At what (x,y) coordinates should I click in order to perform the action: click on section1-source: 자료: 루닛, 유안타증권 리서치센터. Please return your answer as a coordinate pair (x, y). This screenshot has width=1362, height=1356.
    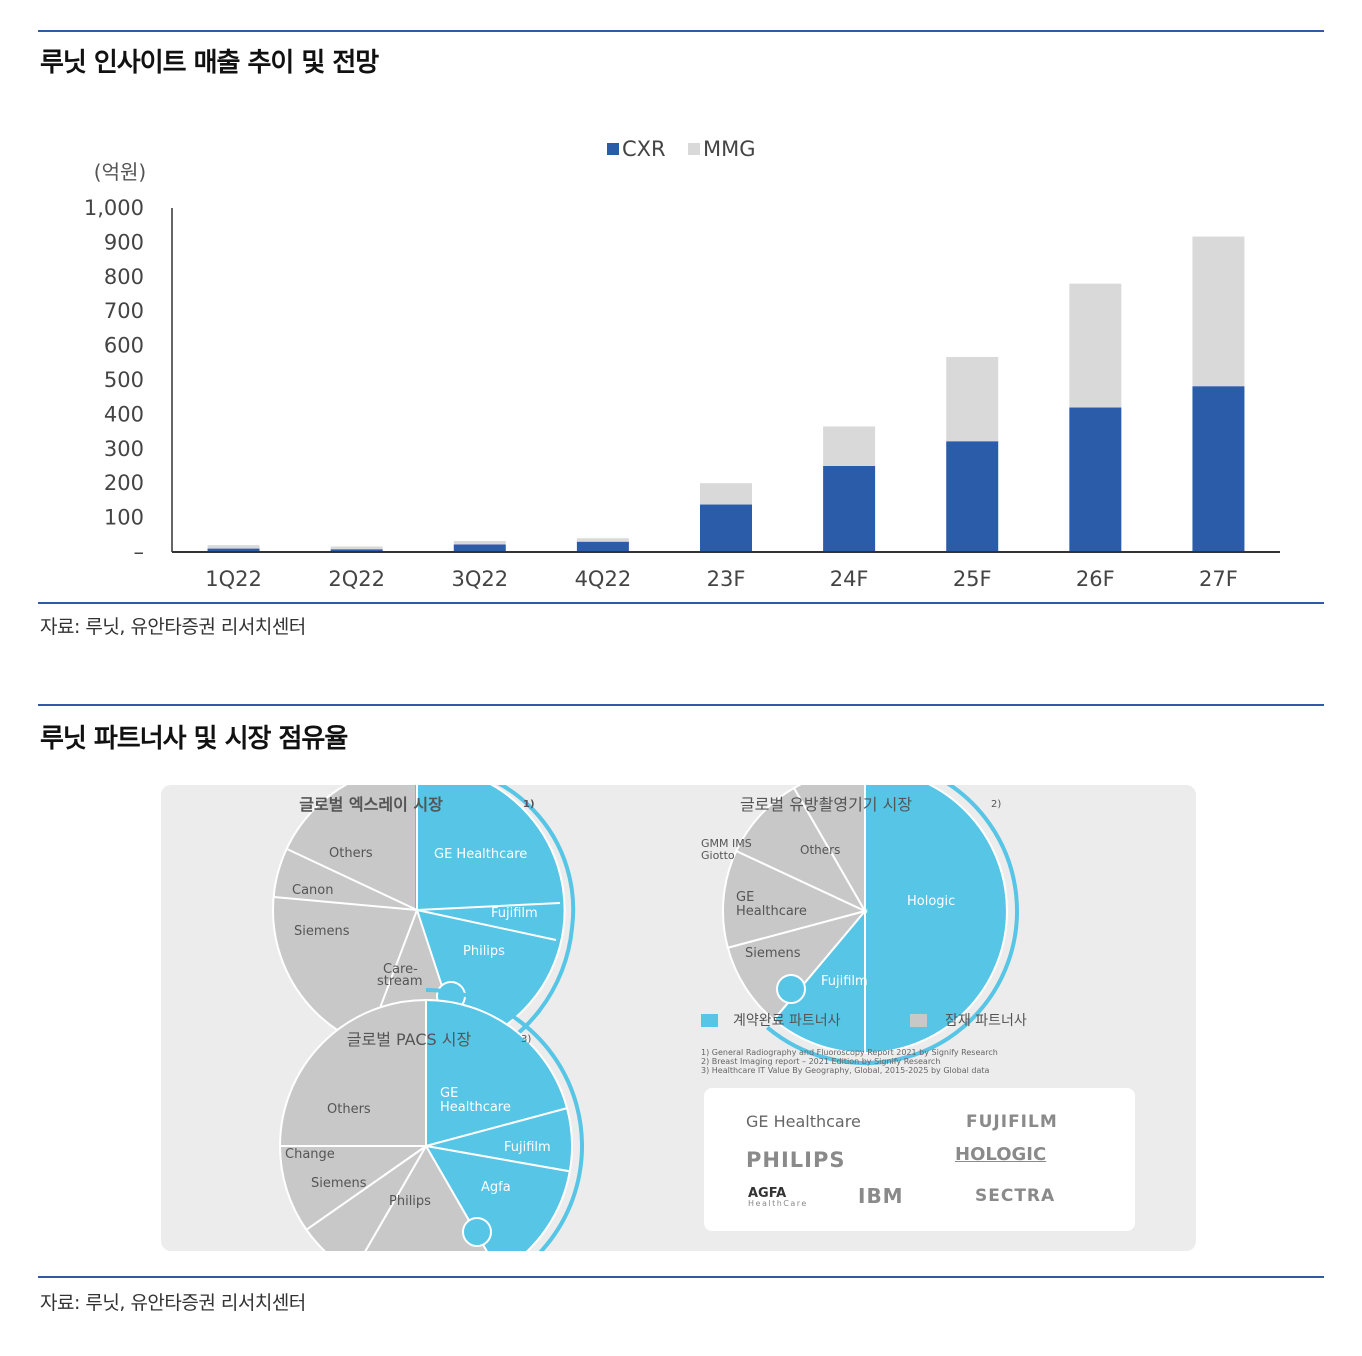
    Looking at the image, I should click on (173, 627).